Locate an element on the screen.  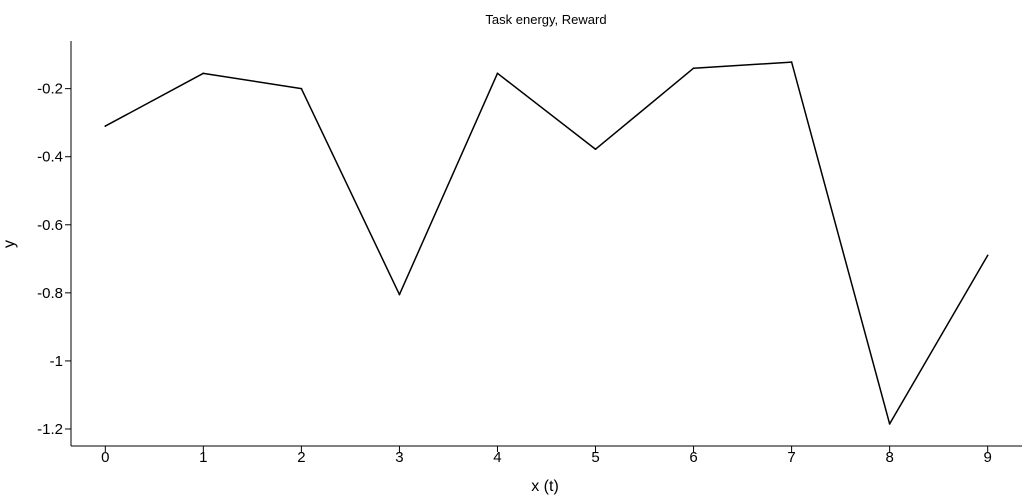
x-tick-label: 7 is located at coordinates (791, 457).